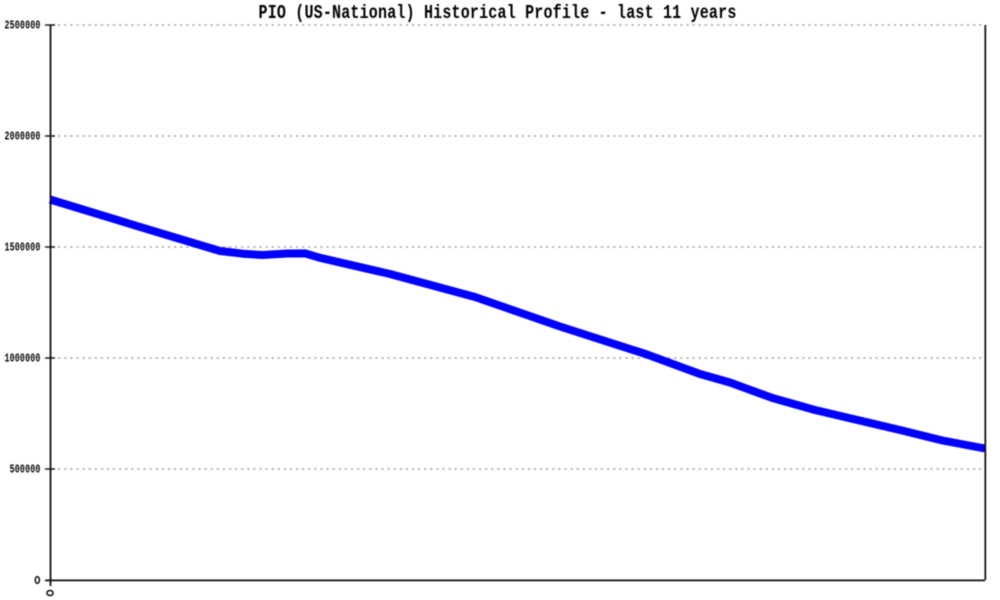  What do you see at coordinates (22, 138) in the screenshot?
I see `svg-text: 2000000` at bounding box center [22, 138].